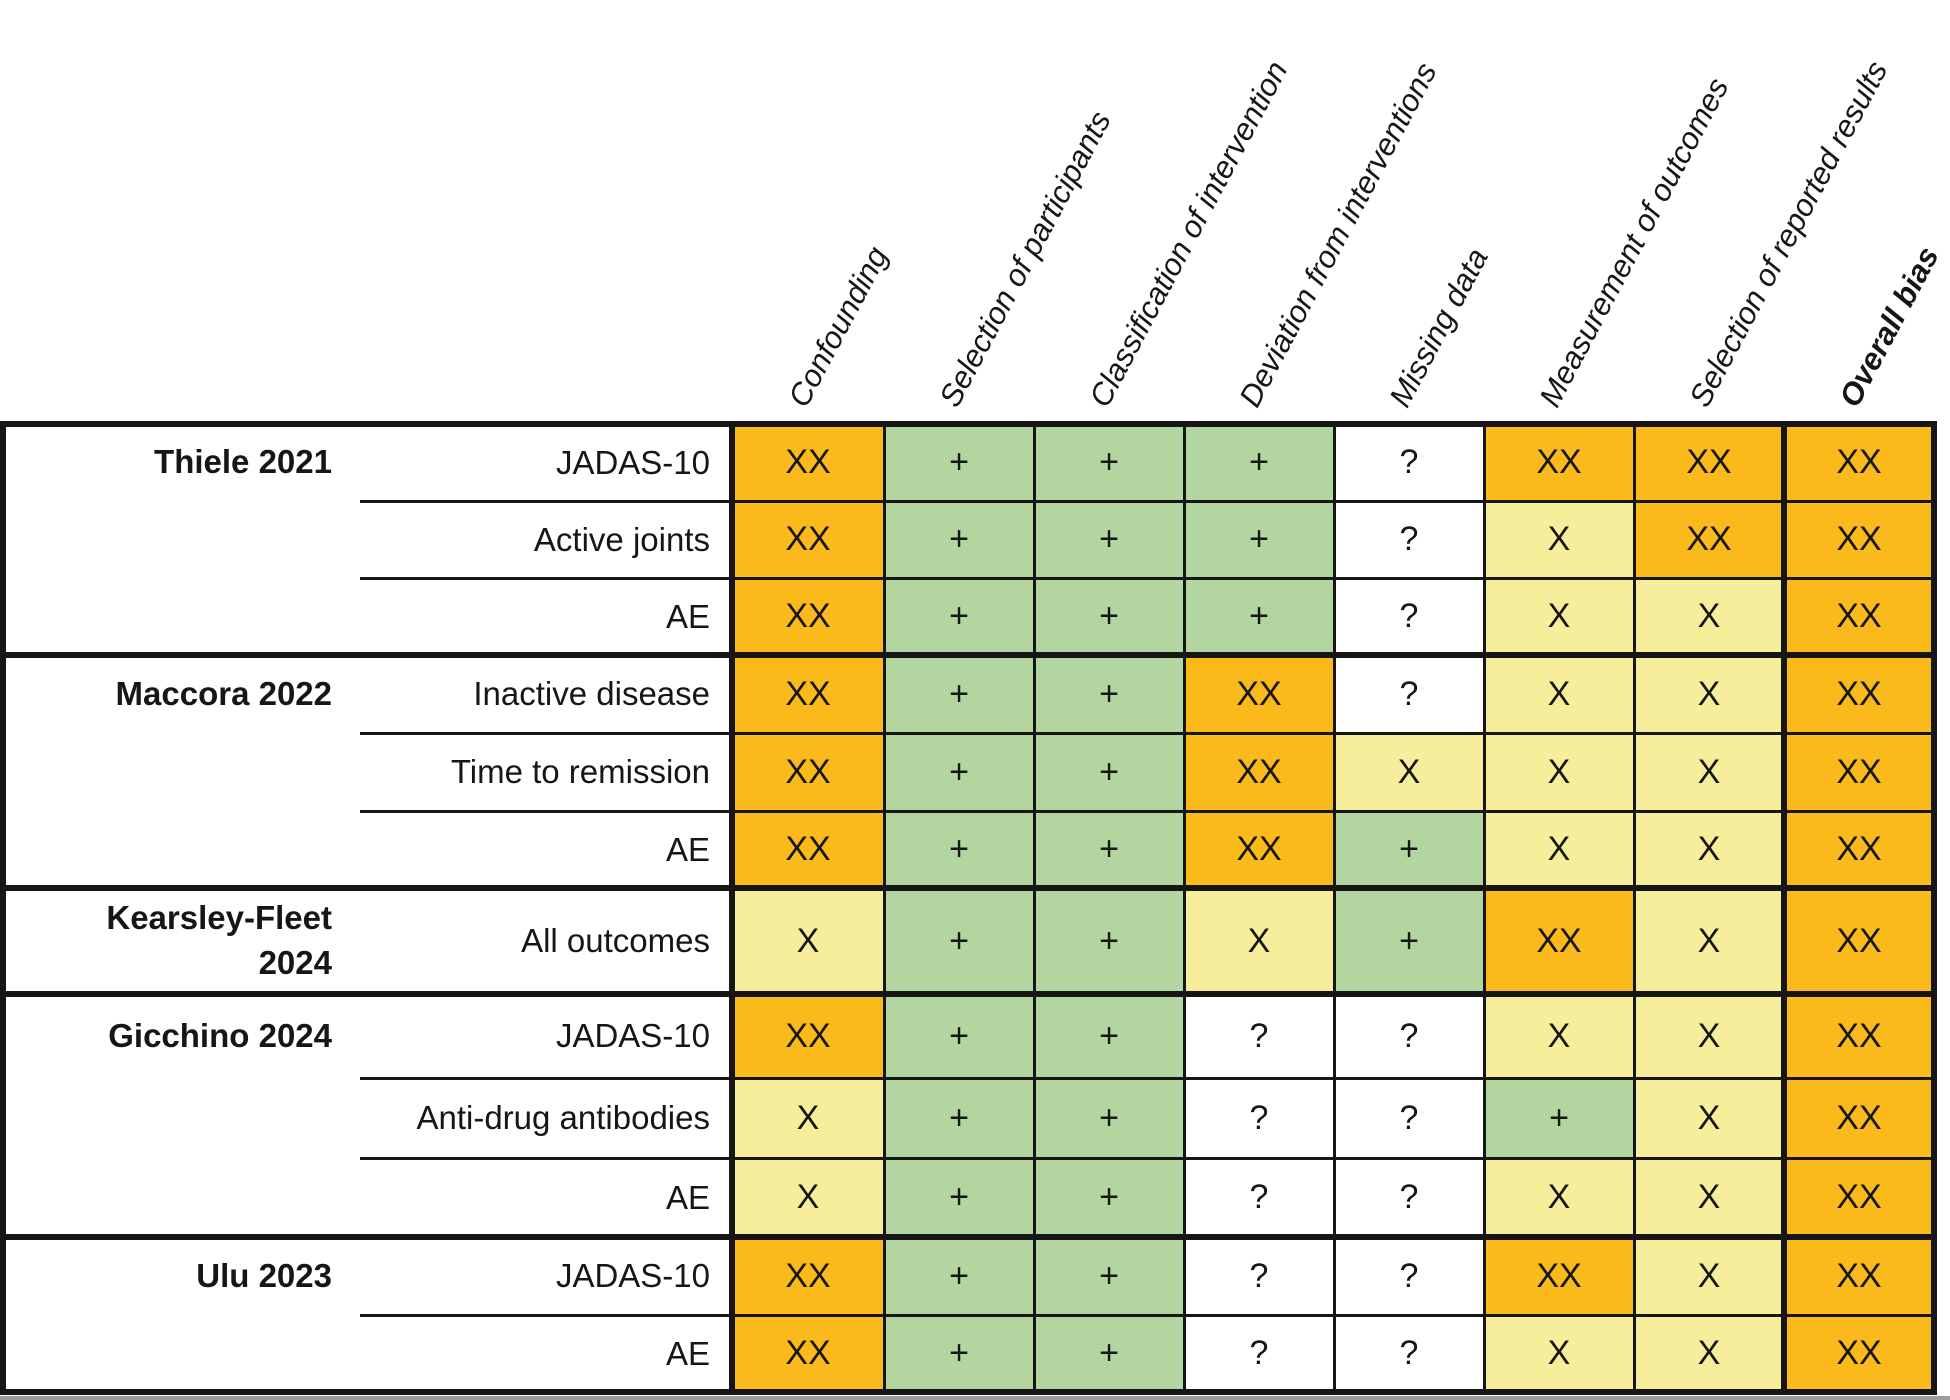  I want to click on study-label-line: Ulu 2023, so click(264, 1275).